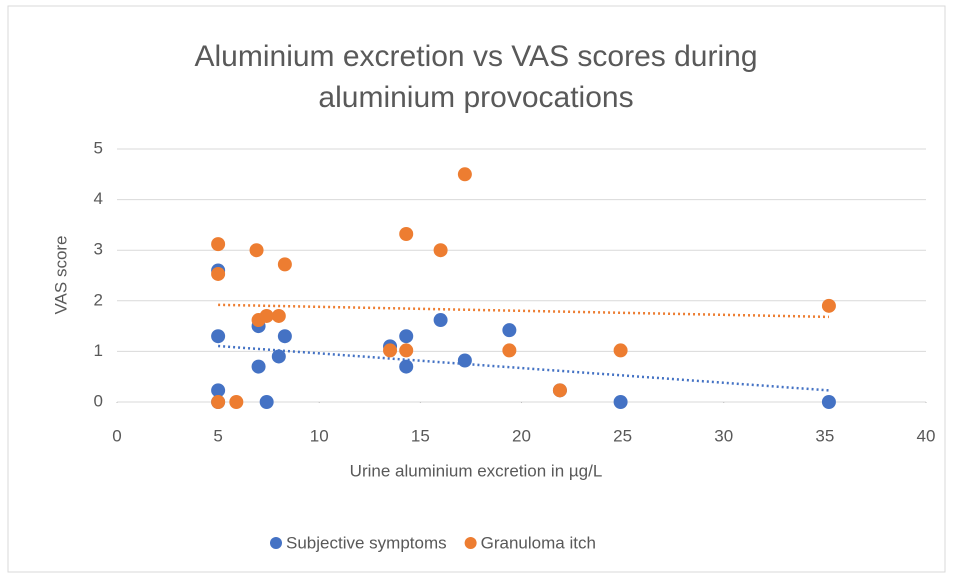 The width and height of the screenshot is (953, 579). Describe the element at coordinates (217, 435) in the screenshot. I see `x-tick-label: 5` at that location.